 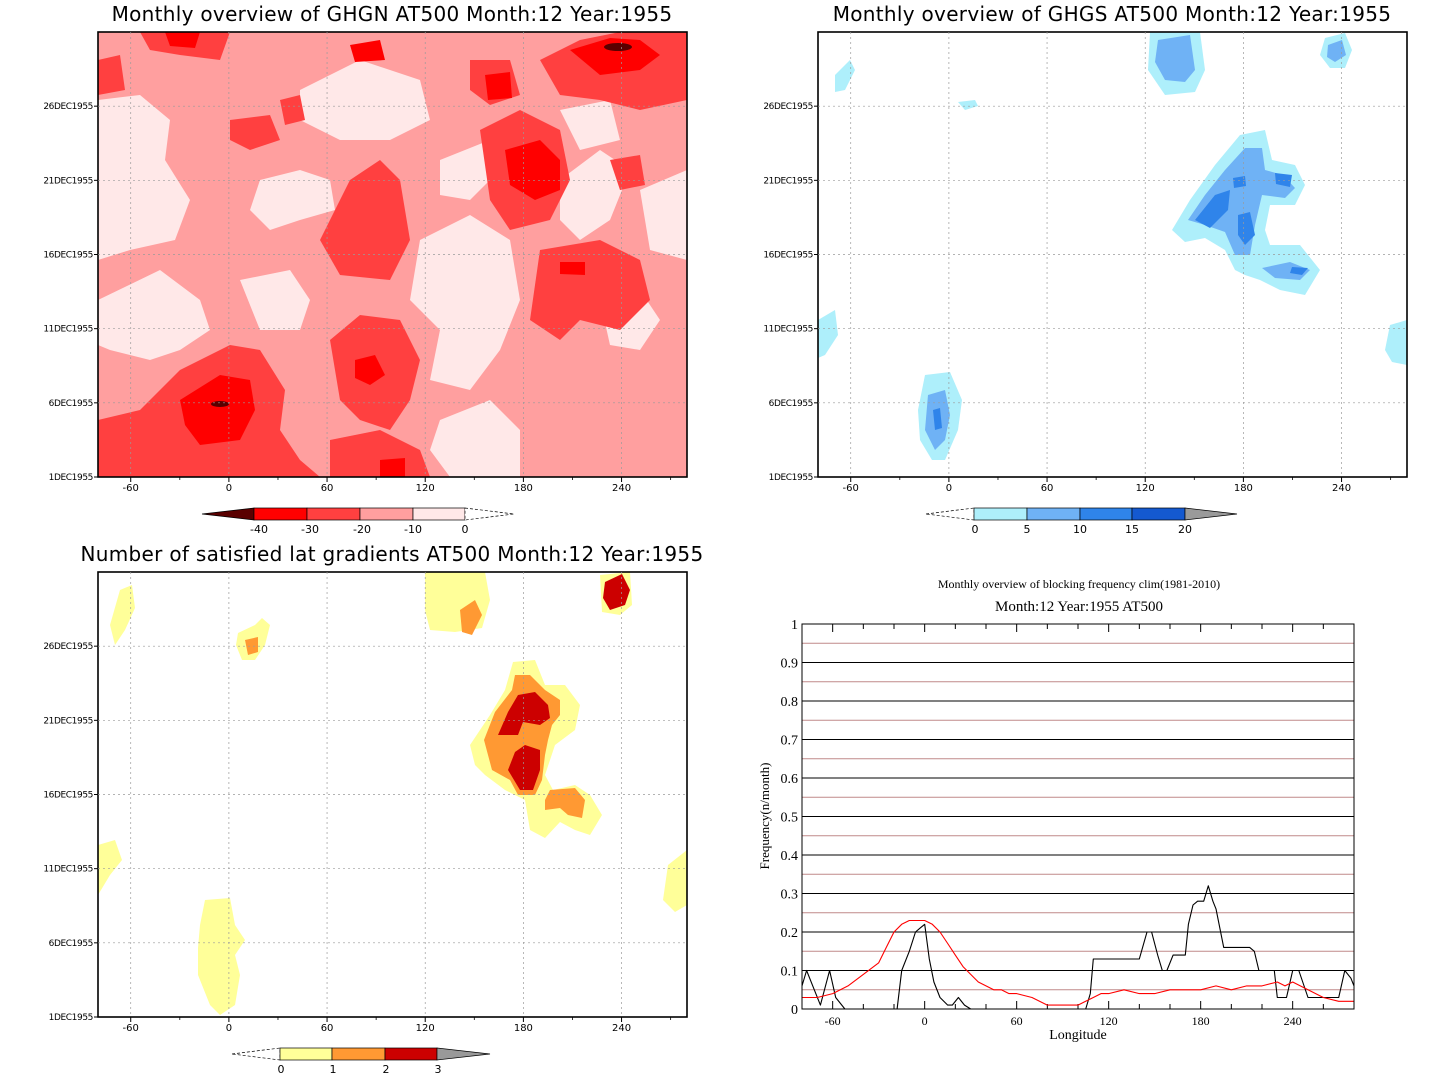 What do you see at coordinates (764, 816) in the screenshot?
I see `freq-ylabel: Frequency(n/month)` at bounding box center [764, 816].